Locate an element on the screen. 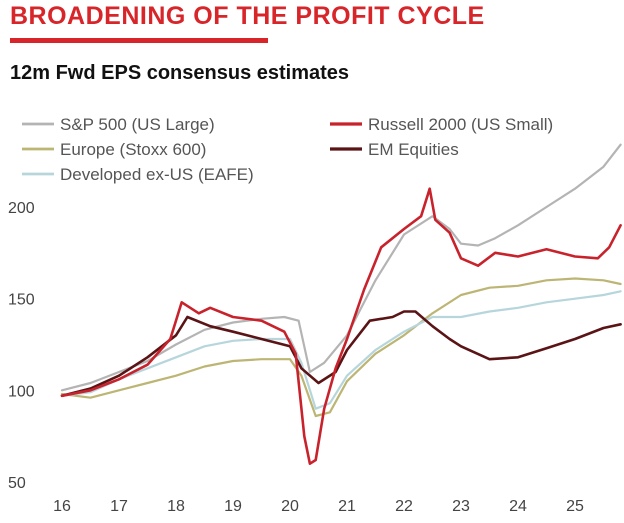  legend-label-1: Russell 2000 (US Small) is located at coordinates (460, 124).